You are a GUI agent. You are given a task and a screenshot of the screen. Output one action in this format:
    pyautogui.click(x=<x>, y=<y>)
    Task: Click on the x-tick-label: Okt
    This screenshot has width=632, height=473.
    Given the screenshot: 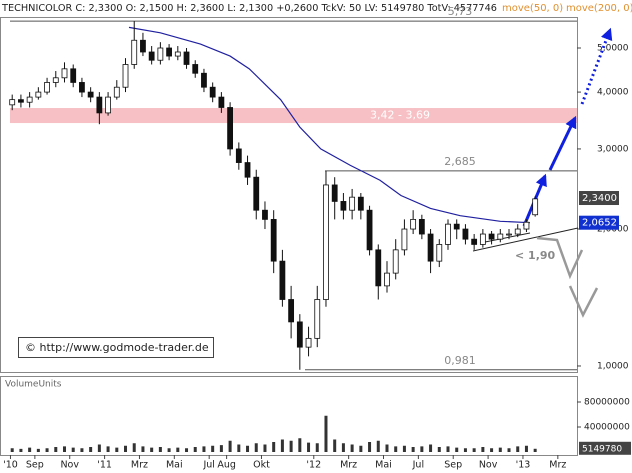 What is the action you would take?
    pyautogui.click(x=261, y=465)
    